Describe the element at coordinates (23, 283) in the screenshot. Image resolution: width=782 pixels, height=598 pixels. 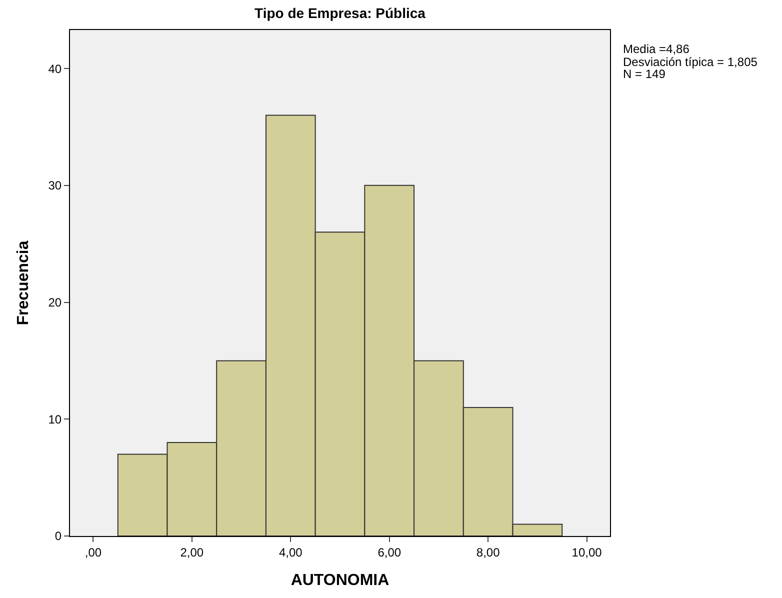
I see `y-axis-title: Frecuencia` at that location.